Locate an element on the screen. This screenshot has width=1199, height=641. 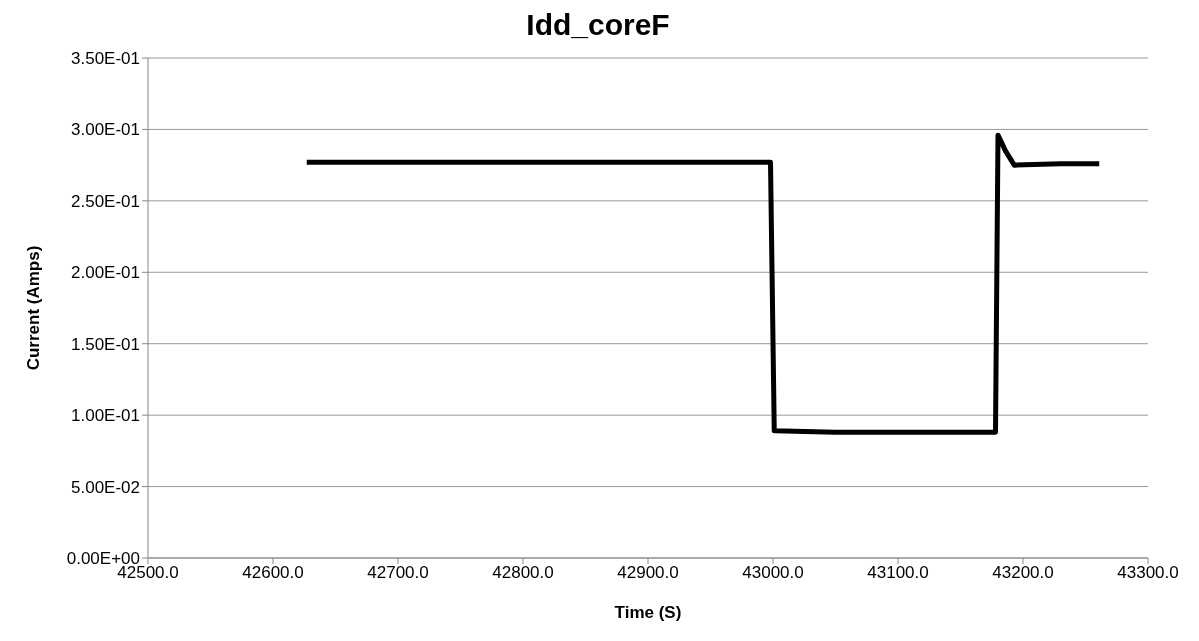
x-tick-label: 43100.0 is located at coordinates (898, 573).